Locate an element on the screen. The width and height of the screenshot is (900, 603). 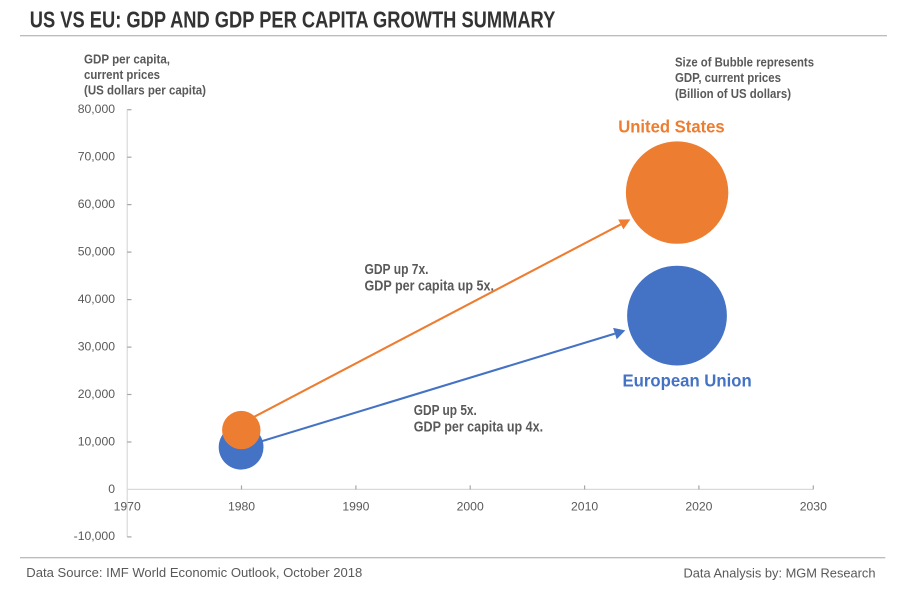
svg-text: 20,000 is located at coordinates (96, 394).